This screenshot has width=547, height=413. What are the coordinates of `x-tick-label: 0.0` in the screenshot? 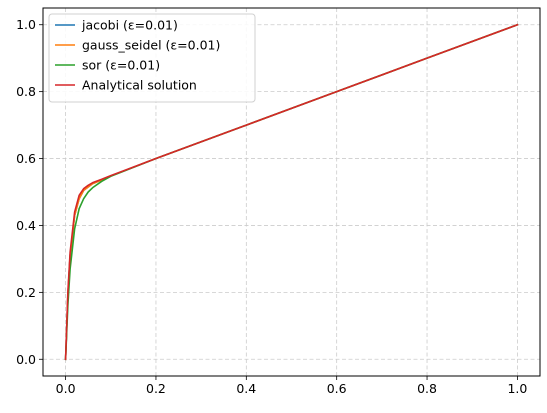 It's located at (66, 388).